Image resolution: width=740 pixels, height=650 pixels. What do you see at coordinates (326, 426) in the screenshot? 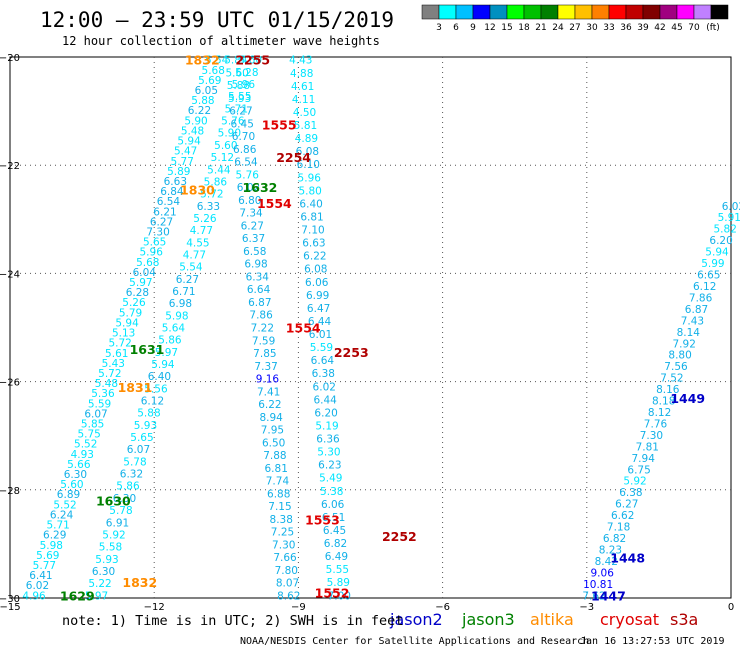
I see `wave-height-value: 5.19` at bounding box center [326, 426].